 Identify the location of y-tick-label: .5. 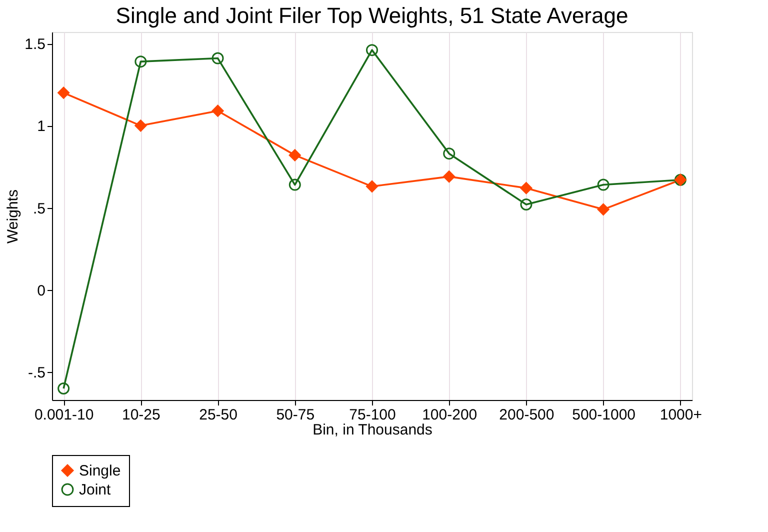
(39, 209).